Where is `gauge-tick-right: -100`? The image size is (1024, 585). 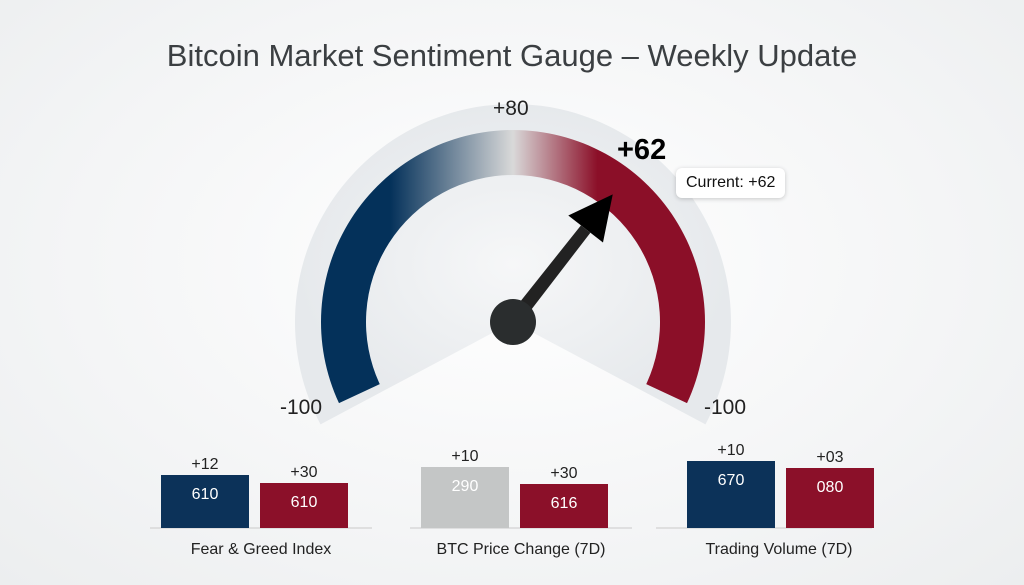 gauge-tick-right: -100 is located at coordinates (725, 407).